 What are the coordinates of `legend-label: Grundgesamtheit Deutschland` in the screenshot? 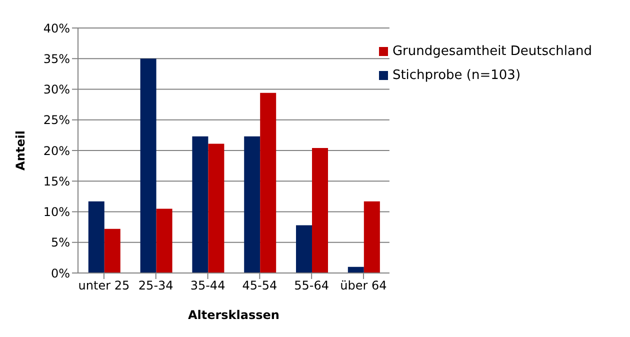 It's located at (492, 51).